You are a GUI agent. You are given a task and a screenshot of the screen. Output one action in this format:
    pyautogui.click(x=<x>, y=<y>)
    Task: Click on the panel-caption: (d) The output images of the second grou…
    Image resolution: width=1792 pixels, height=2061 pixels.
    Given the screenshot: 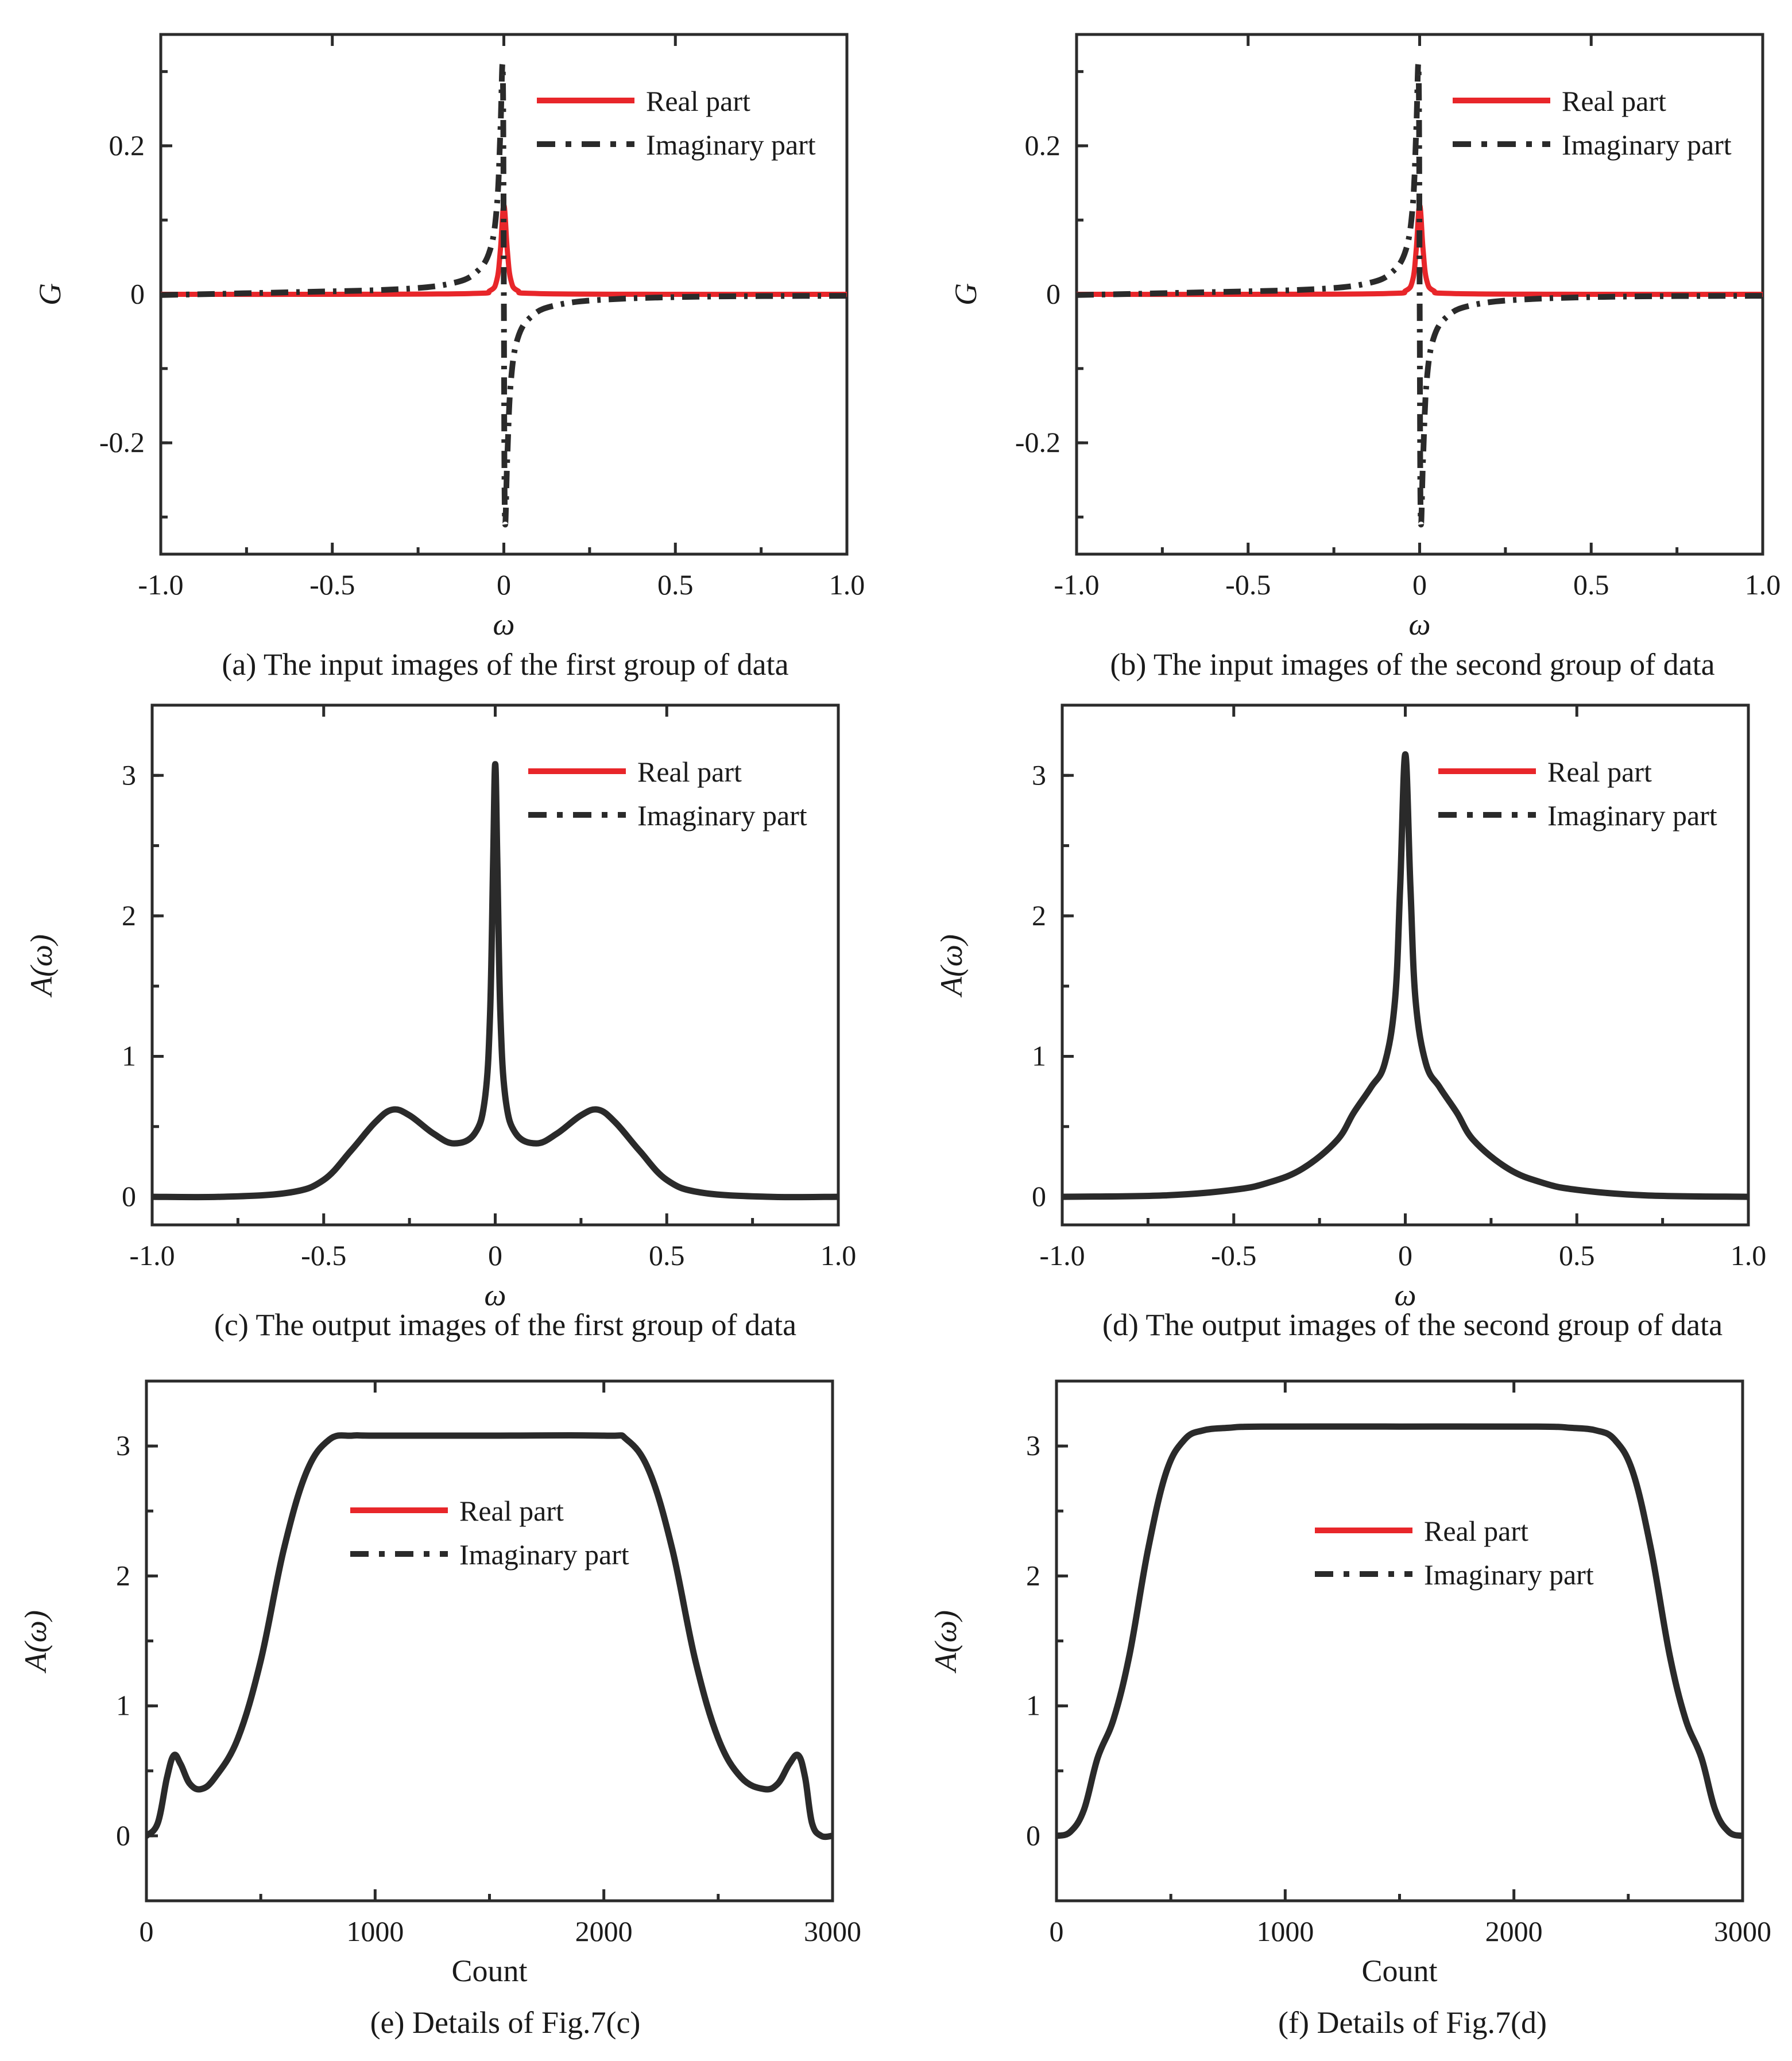 What is the action you would take?
    pyautogui.click(x=1412, y=1325)
    